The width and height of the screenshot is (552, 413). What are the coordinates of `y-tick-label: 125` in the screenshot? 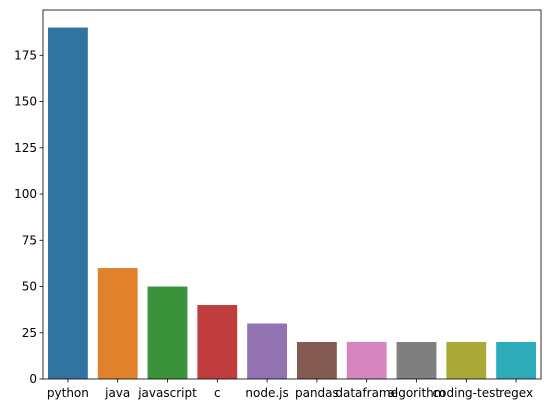 It's located at (25, 148).